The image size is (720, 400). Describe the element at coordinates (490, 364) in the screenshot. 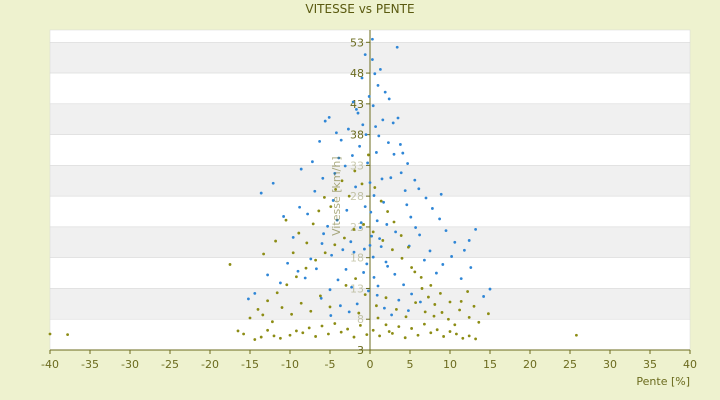

I see `x-tick-label: 15` at that location.